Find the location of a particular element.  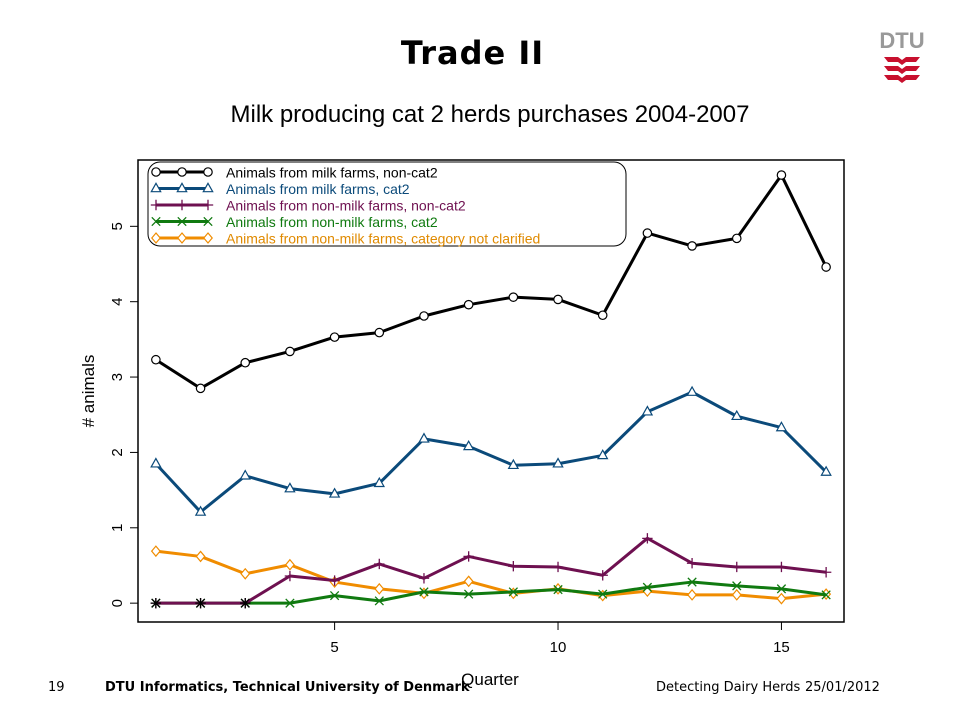

dtu-logo-mark is located at coordinates (902, 70).